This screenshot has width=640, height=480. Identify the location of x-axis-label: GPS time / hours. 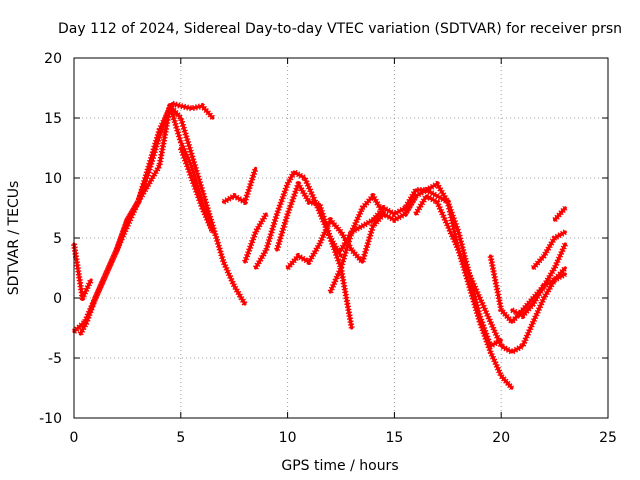
(339, 466).